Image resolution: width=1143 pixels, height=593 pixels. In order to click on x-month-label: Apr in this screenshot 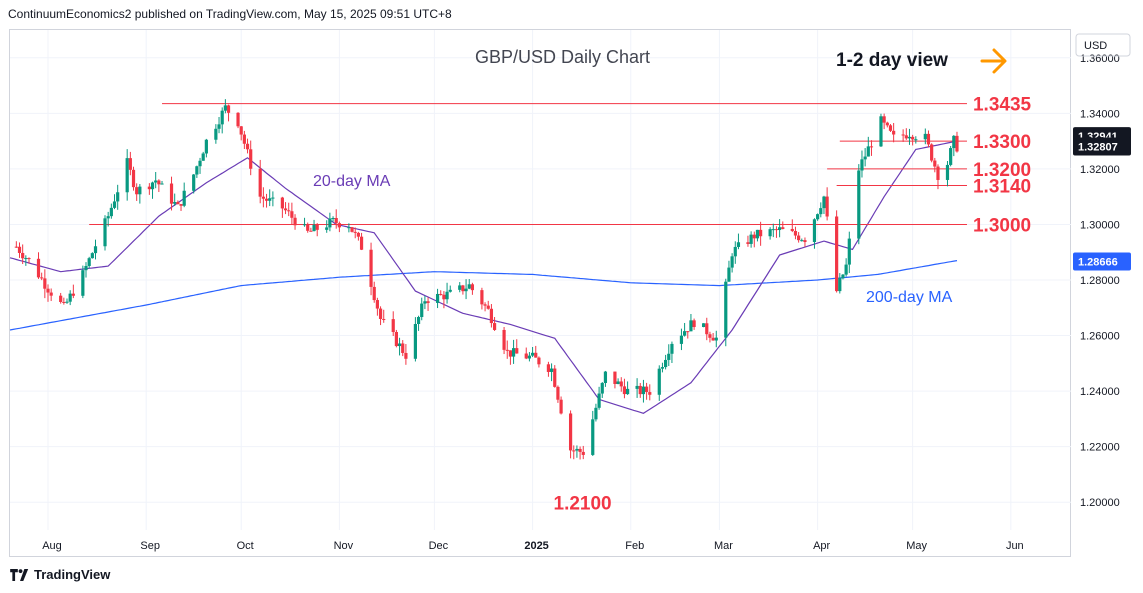, I will do `click(821, 546)`.